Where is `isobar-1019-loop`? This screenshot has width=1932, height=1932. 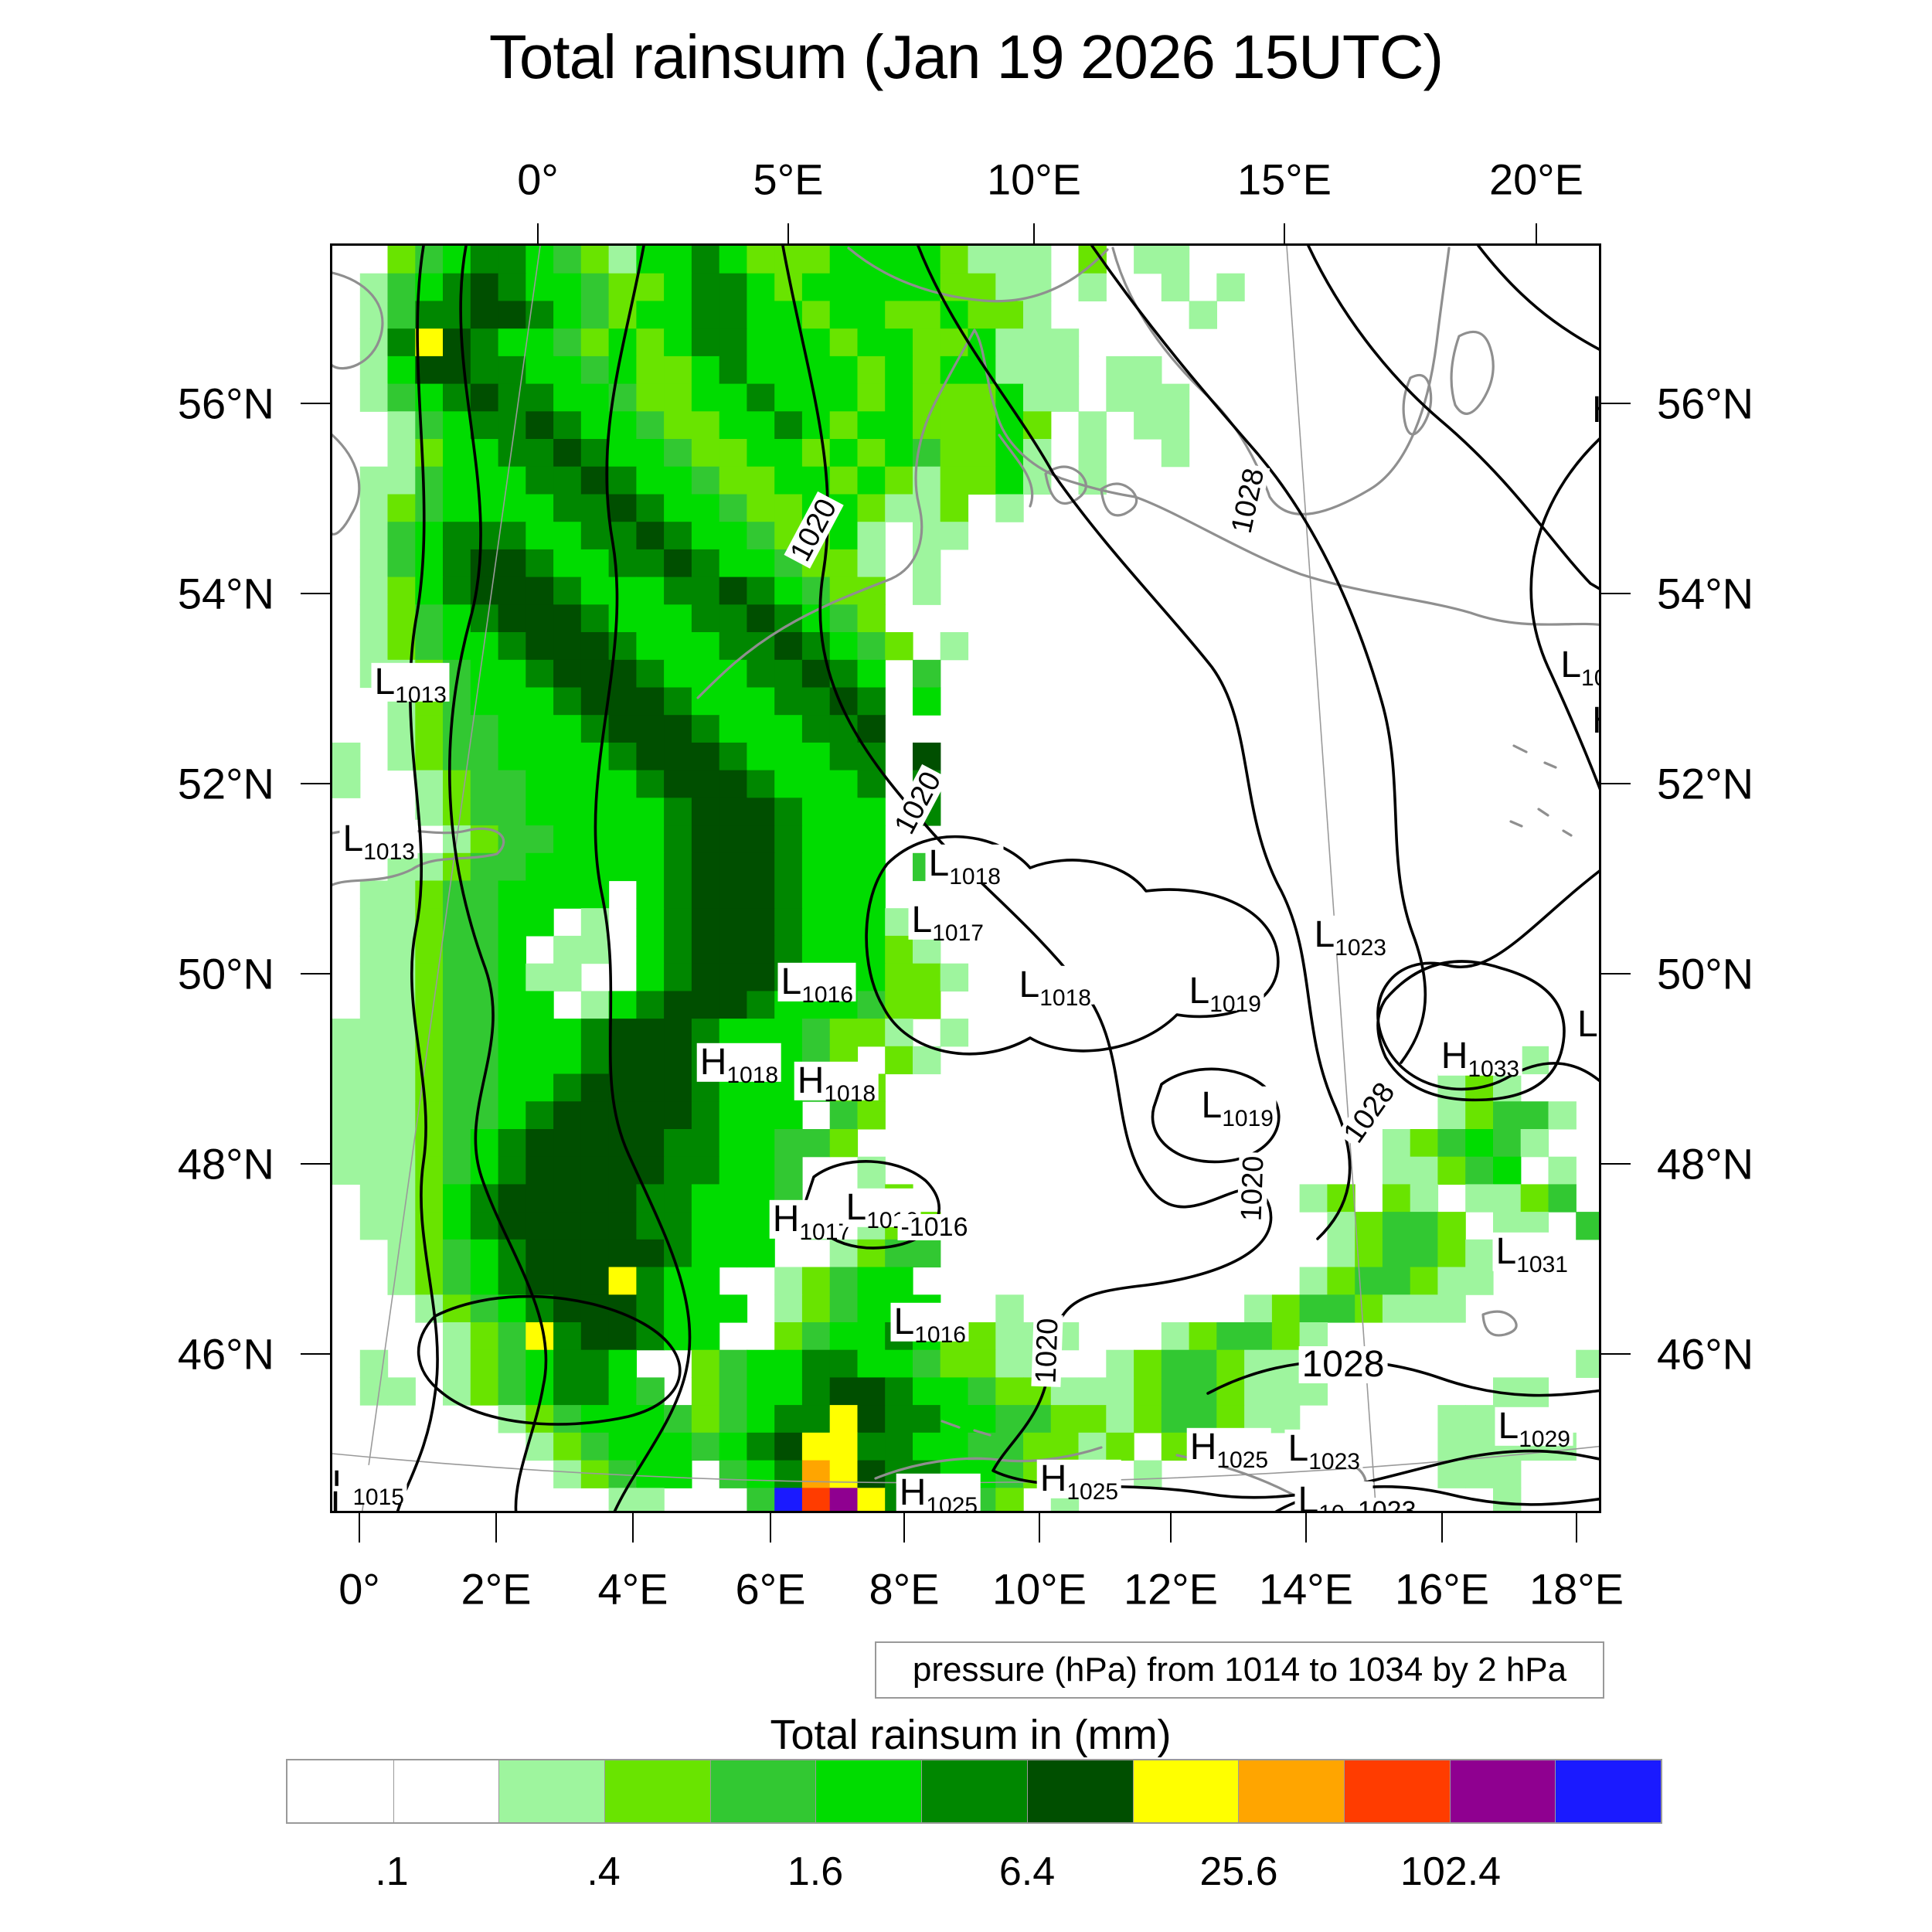 isobar-1019-loop is located at coordinates (1216, 1115).